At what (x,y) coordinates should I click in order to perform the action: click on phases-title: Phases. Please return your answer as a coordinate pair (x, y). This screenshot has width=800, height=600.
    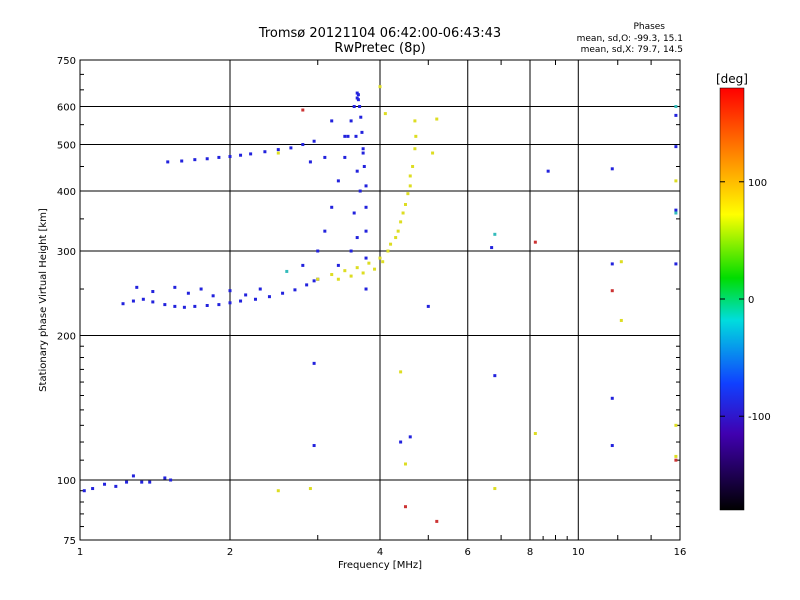
    Looking at the image, I should click on (649, 27).